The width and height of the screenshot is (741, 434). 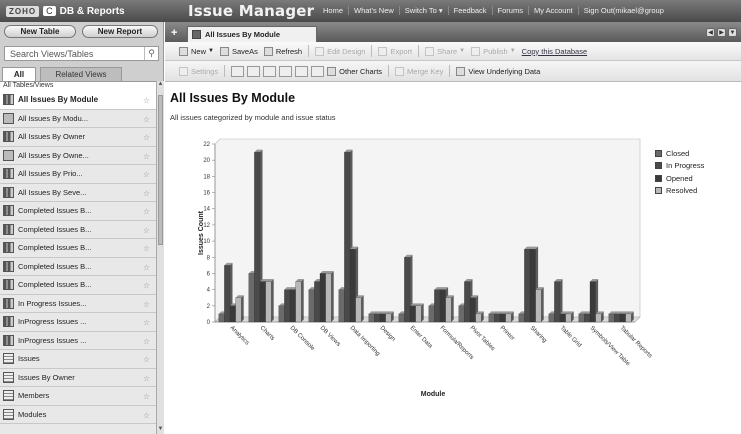 I want to click on scroll-up-icon: ▲, so click(x=160, y=84).